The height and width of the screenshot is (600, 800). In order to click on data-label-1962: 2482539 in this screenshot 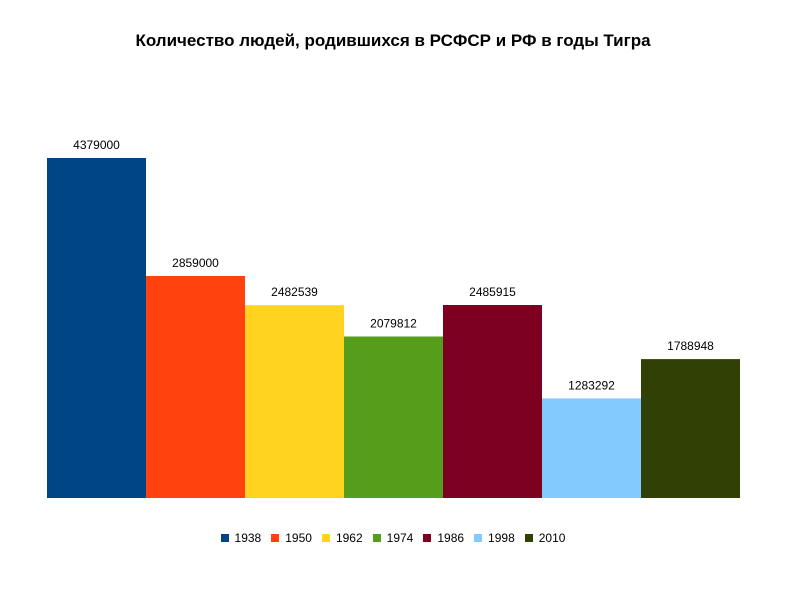, I will do `click(294, 292)`.